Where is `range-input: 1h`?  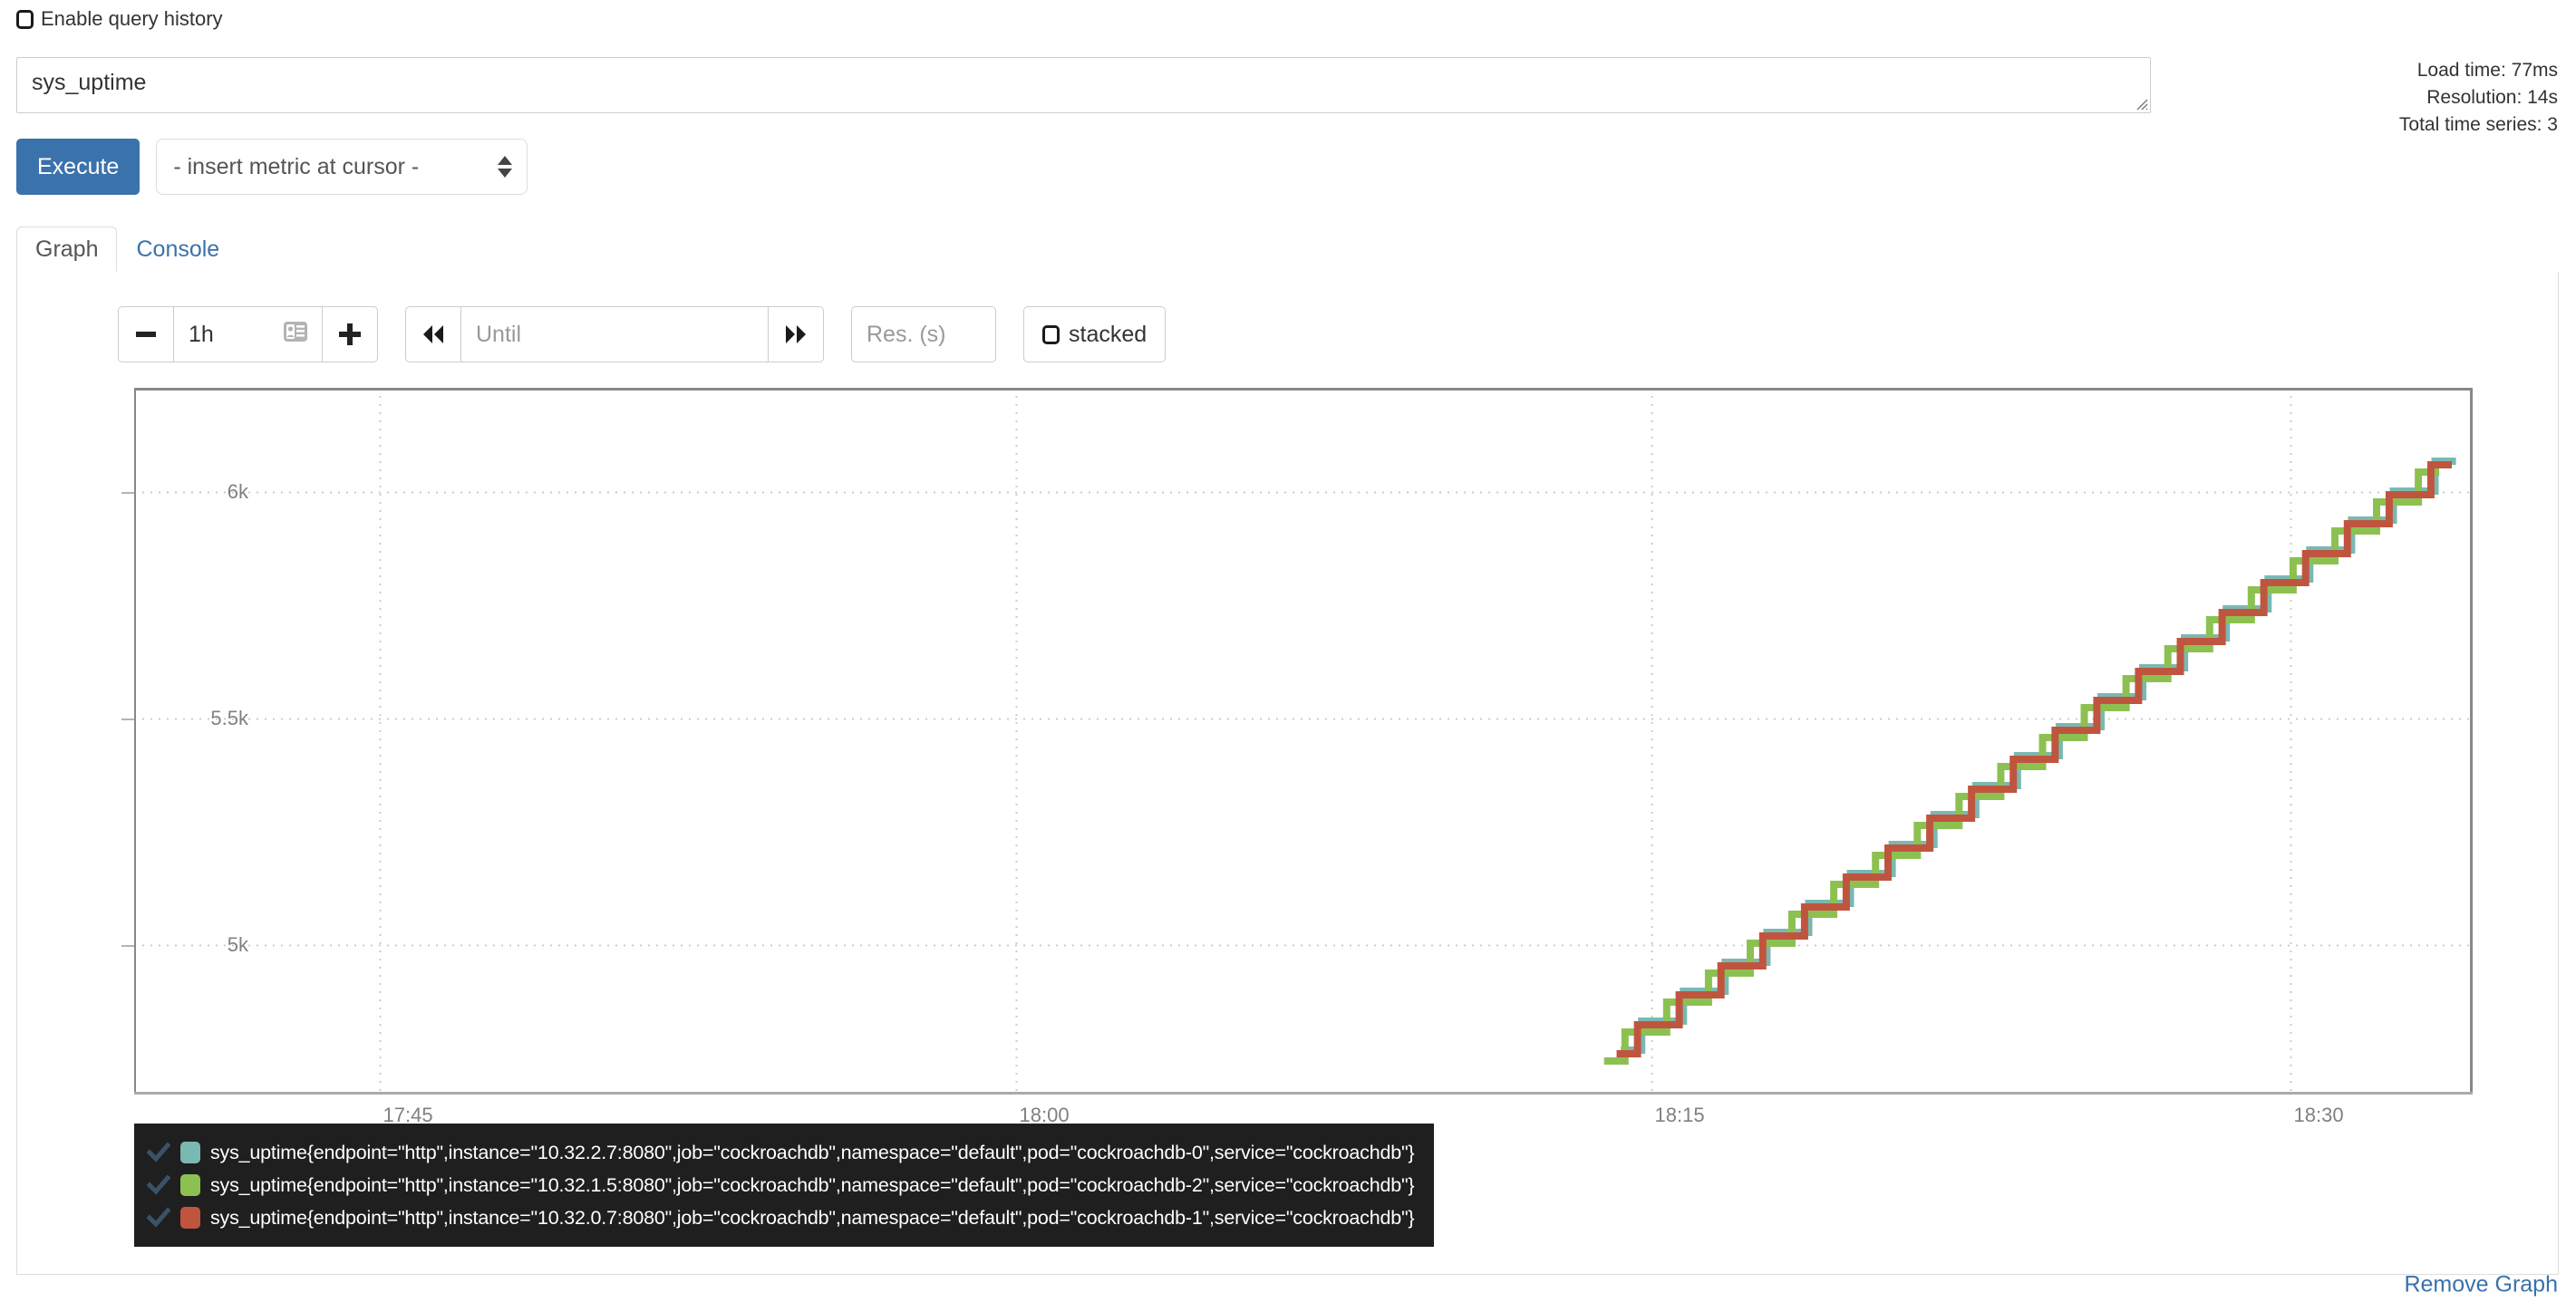
range-input: 1h is located at coordinates (248, 334).